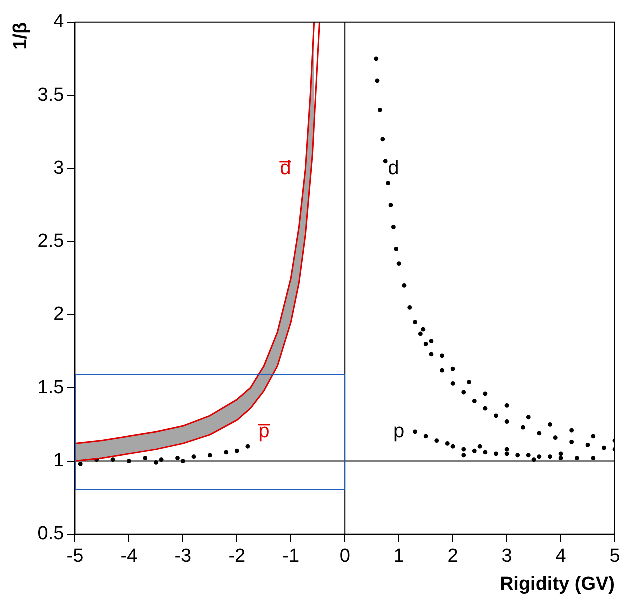  What do you see at coordinates (51, 241) in the screenshot?
I see `y-tick-label: 2.5` at bounding box center [51, 241].